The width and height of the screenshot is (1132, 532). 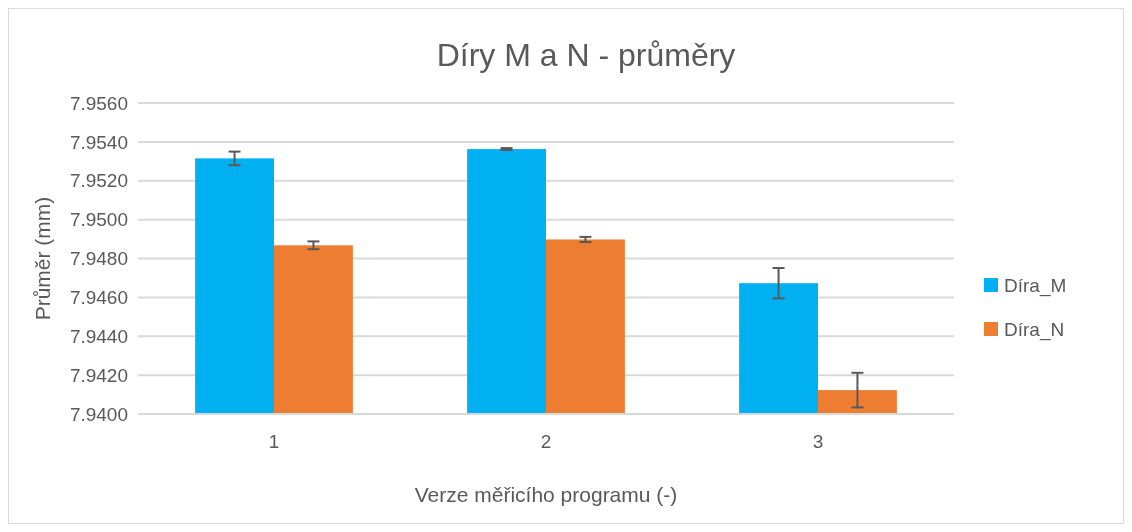 I want to click on y-tick-label: 7.9520, so click(x=98, y=181).